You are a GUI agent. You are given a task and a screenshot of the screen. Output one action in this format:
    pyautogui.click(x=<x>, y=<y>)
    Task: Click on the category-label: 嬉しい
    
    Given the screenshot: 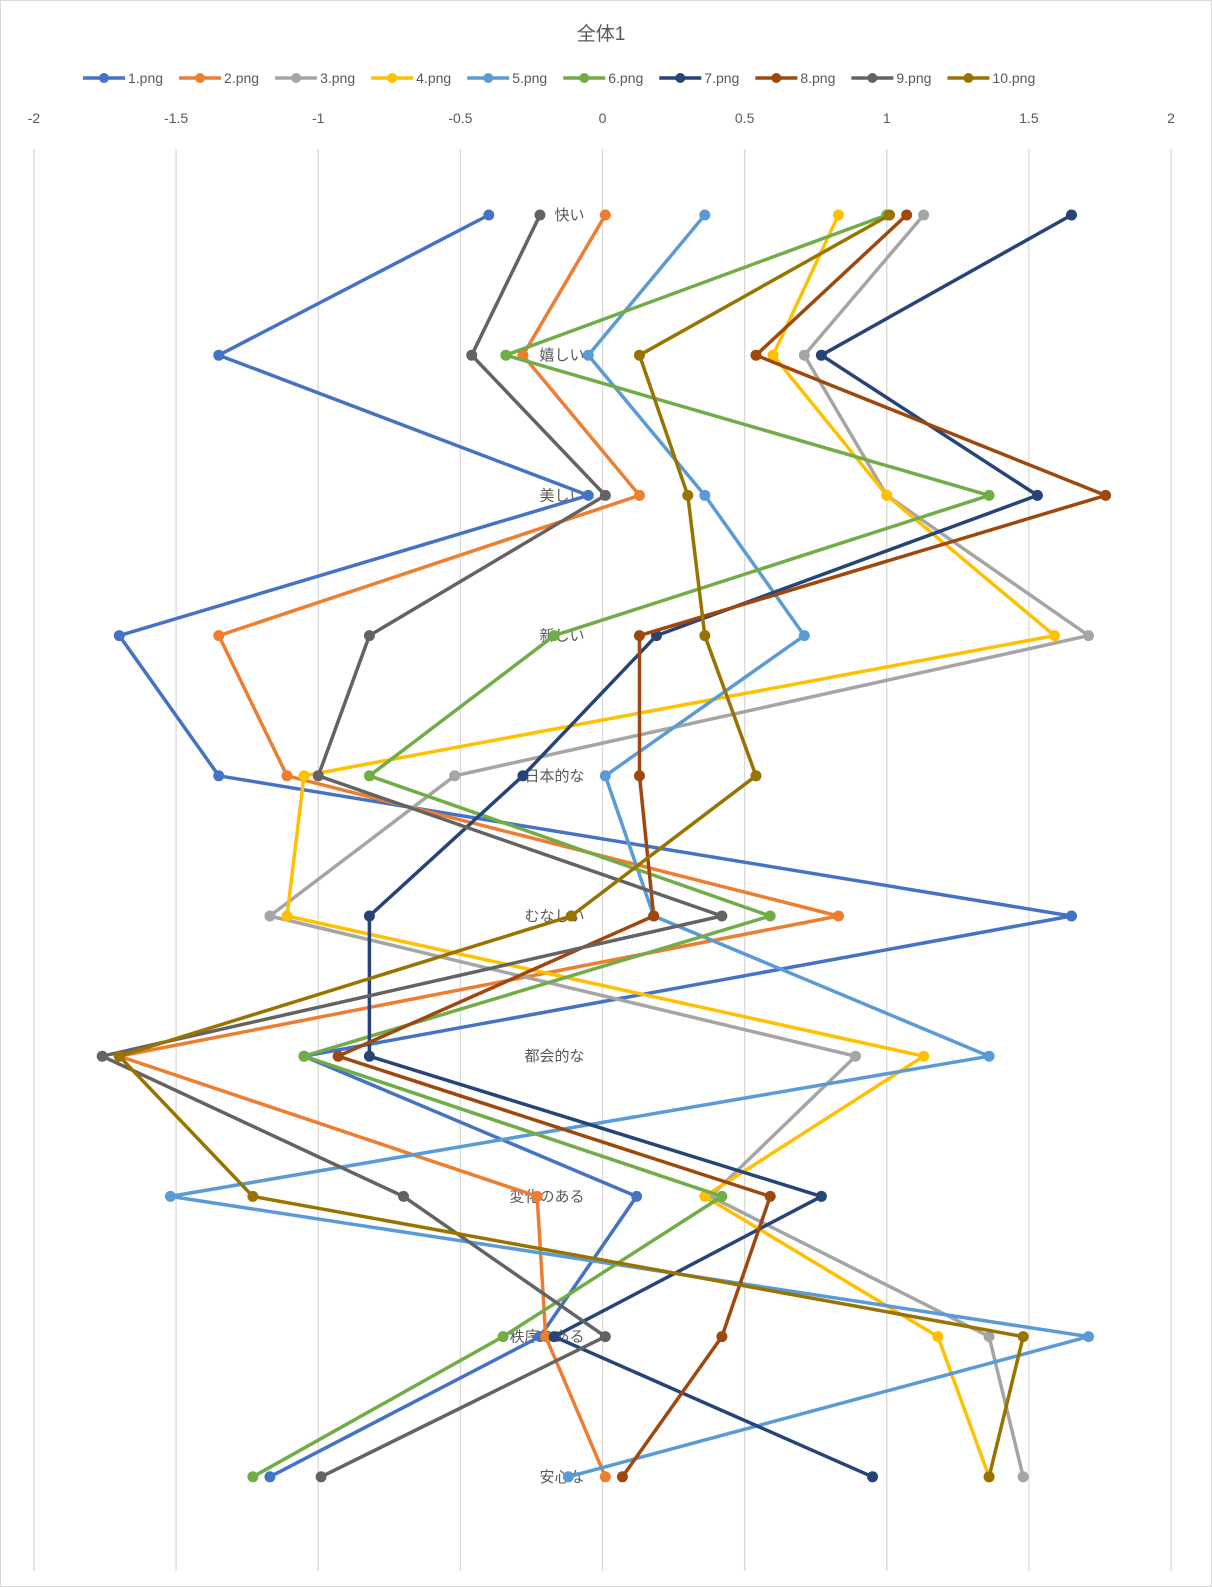 What is the action you would take?
    pyautogui.click(x=561, y=355)
    